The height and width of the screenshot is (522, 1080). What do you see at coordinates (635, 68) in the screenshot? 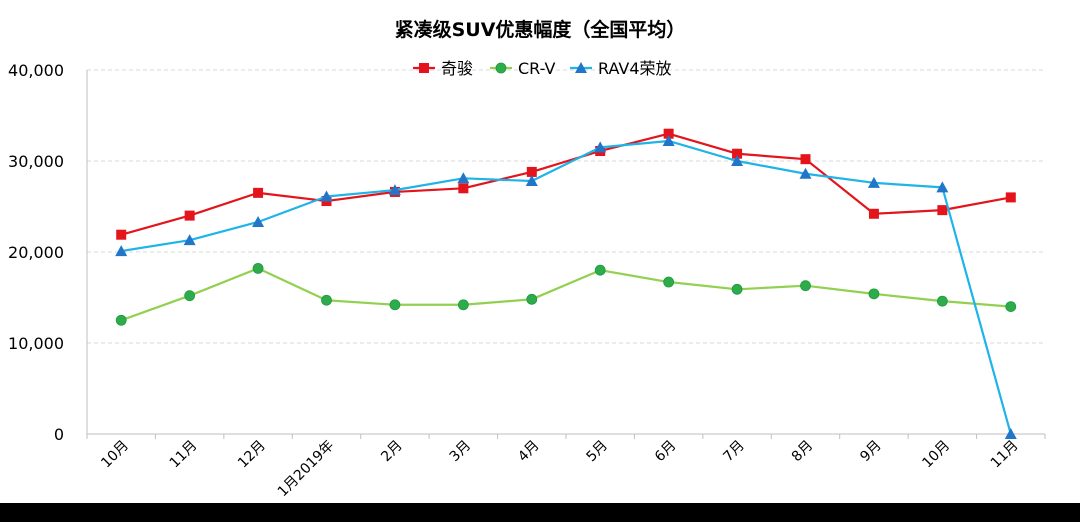
I see `legend-label: RAV4荣放` at bounding box center [635, 68].